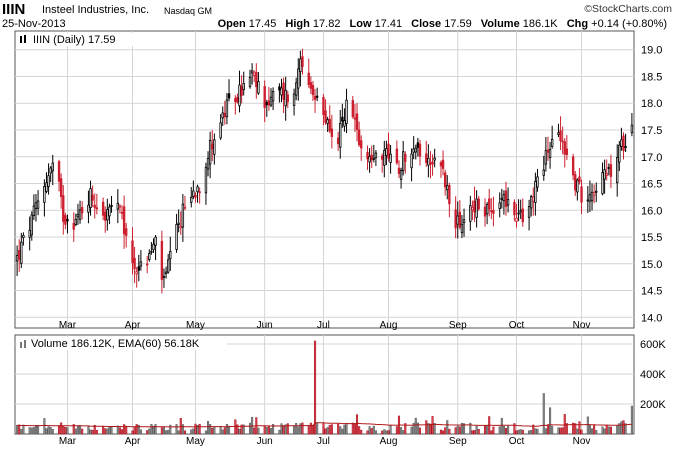  I want to click on low-label: Low, so click(360, 24).